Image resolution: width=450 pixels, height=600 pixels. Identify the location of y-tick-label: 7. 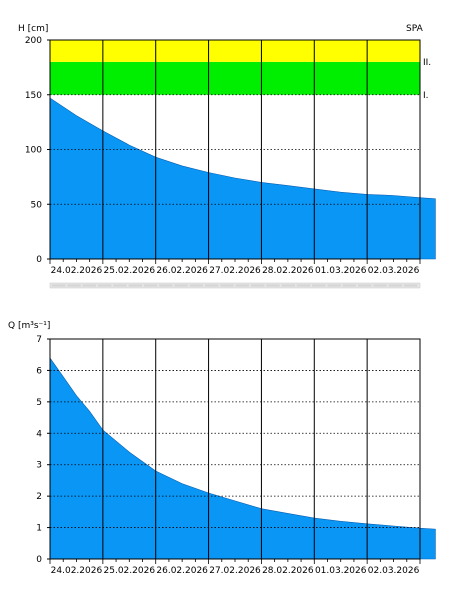
(39, 340).